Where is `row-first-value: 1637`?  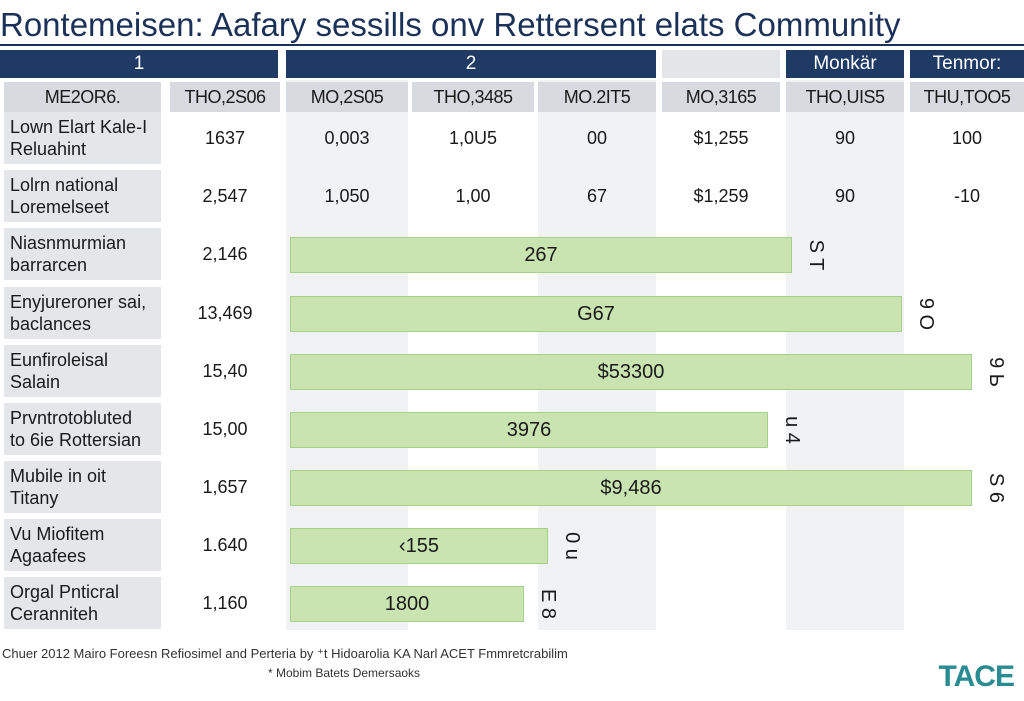
row-first-value: 1637 is located at coordinates (225, 138).